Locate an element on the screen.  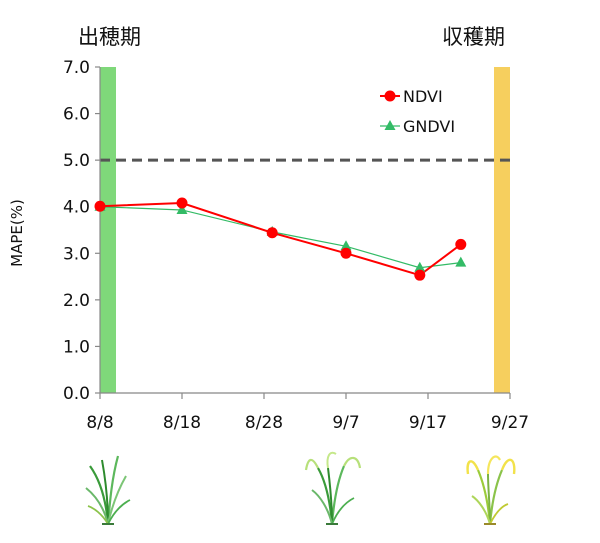
x-tick-label: 8/28 is located at coordinates (264, 423).